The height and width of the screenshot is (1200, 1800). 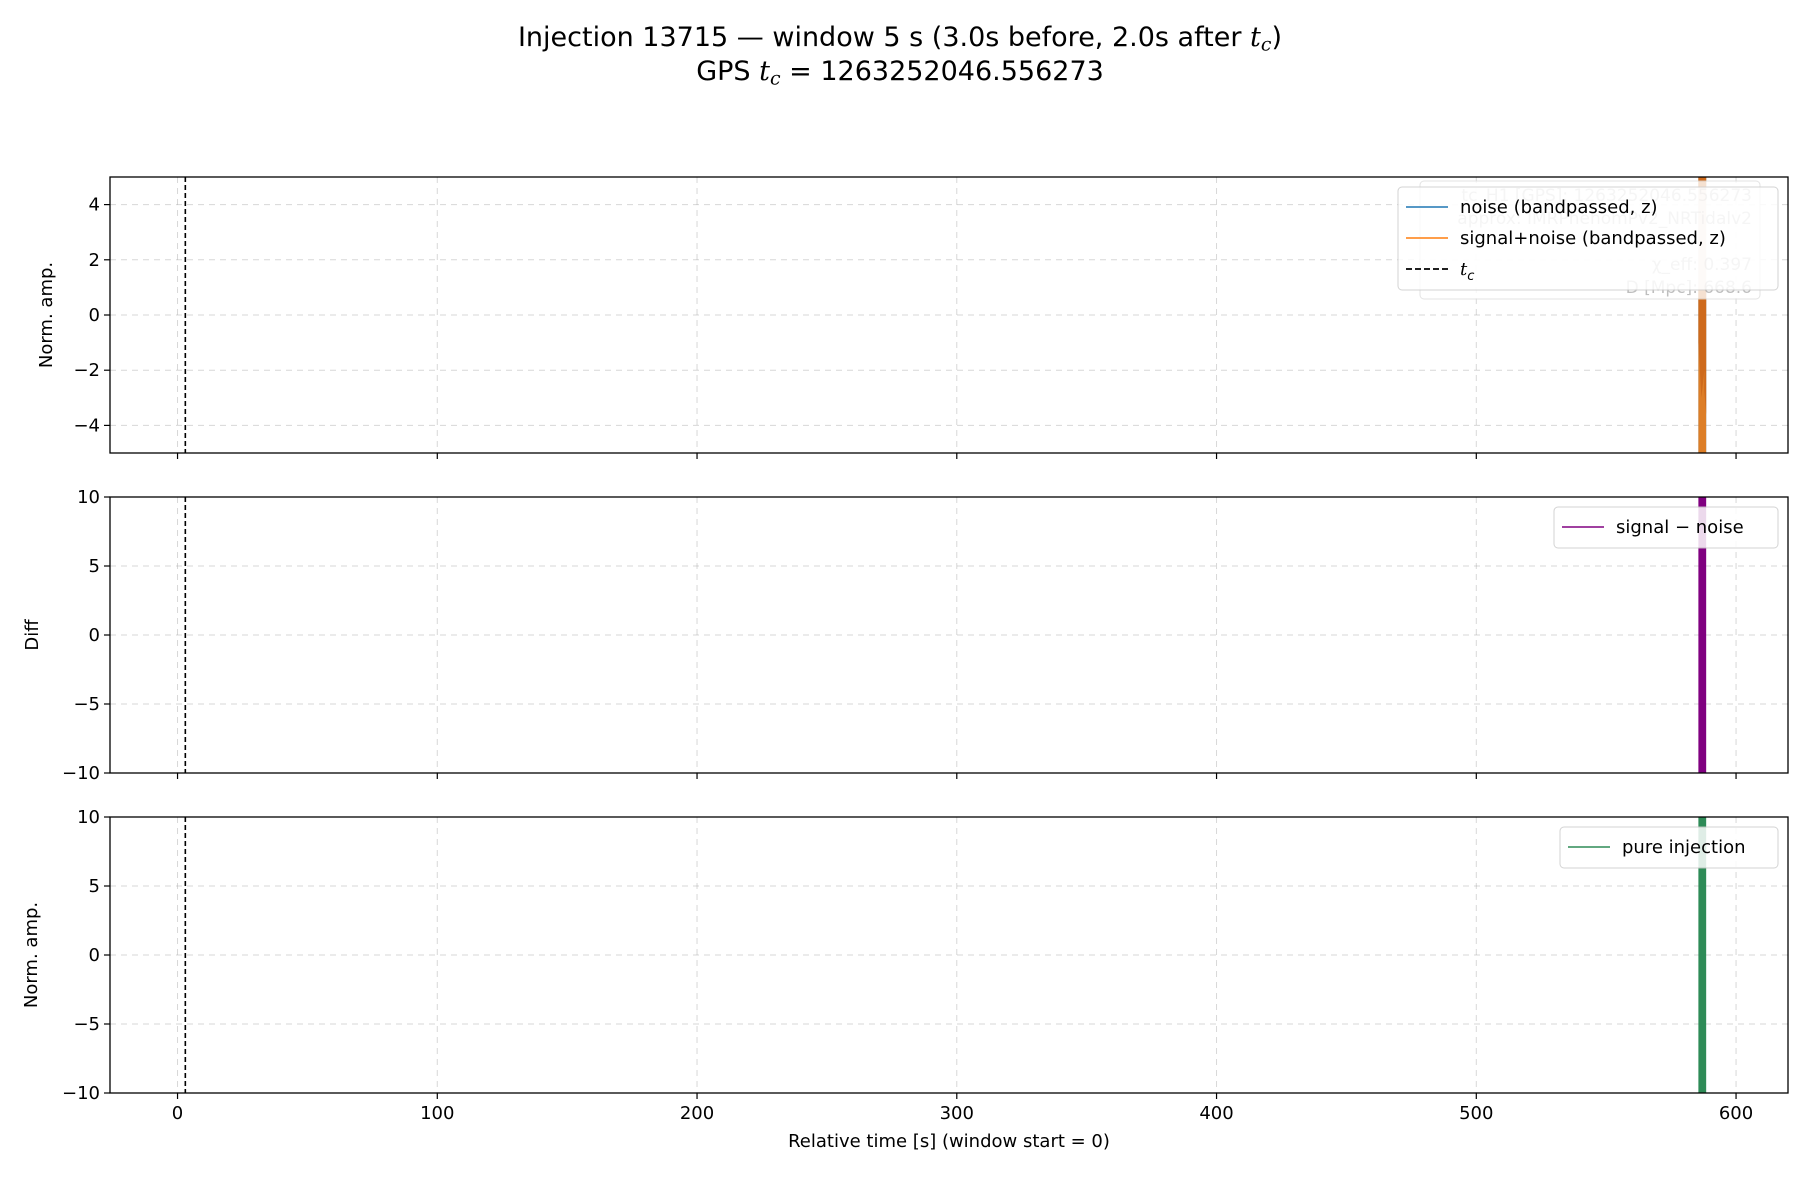 I want to click on x-tick-label: 200, so click(x=697, y=1113).